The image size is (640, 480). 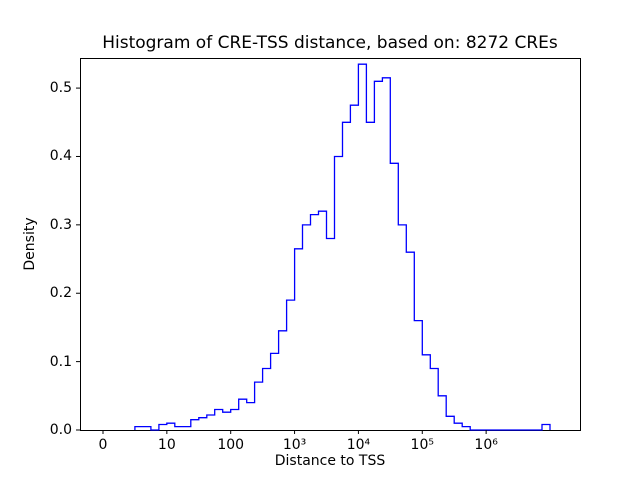 What do you see at coordinates (166, 445) in the screenshot?
I see `x-tick-label: 10` at bounding box center [166, 445].